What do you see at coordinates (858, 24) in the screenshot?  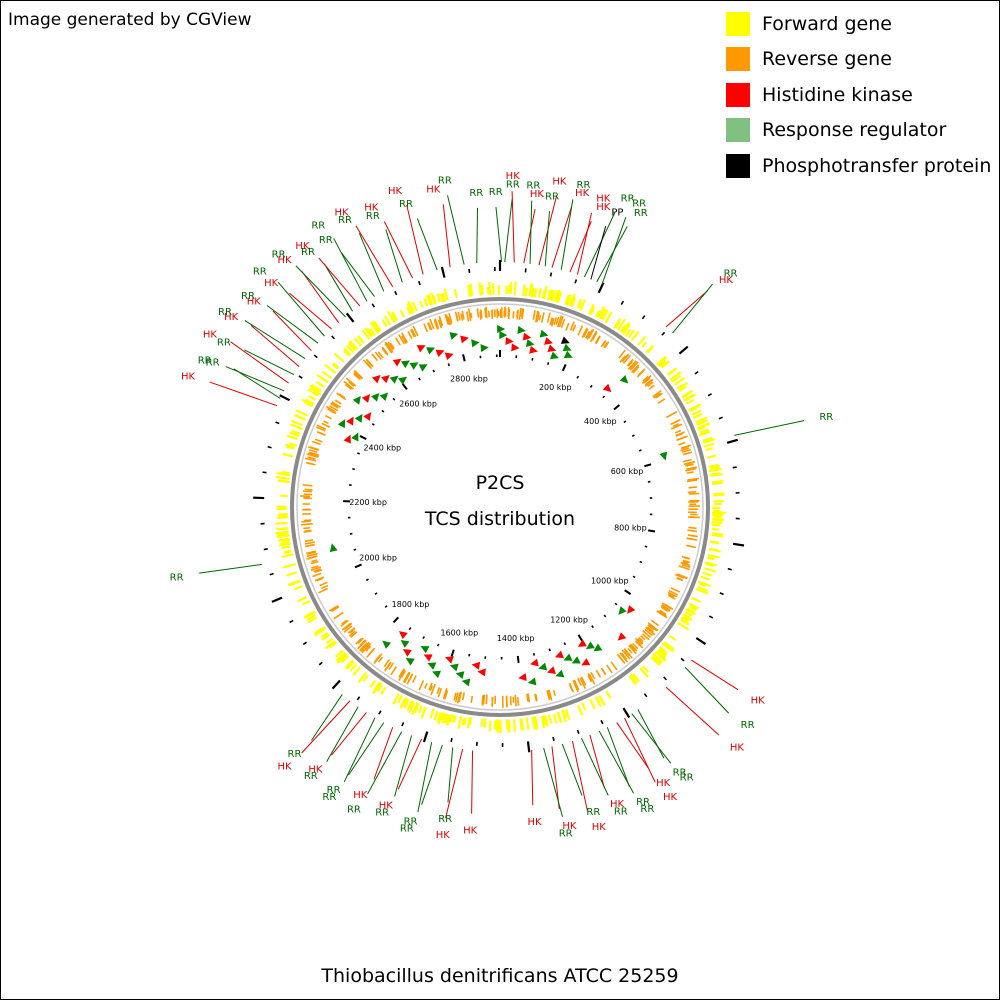 I see `legend-item-forward-gene: Forward gene` at bounding box center [858, 24].